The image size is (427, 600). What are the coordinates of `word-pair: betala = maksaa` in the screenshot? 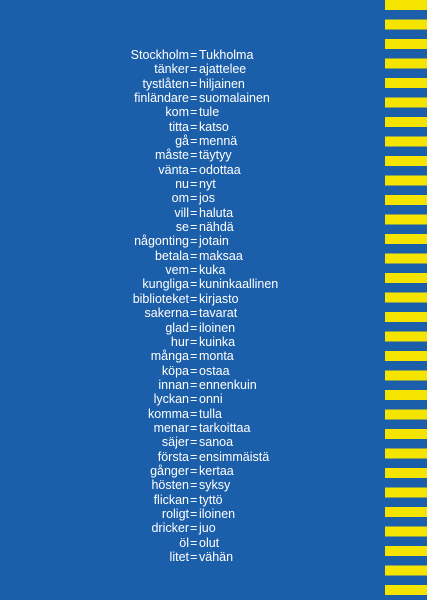 It's located at (192, 256).